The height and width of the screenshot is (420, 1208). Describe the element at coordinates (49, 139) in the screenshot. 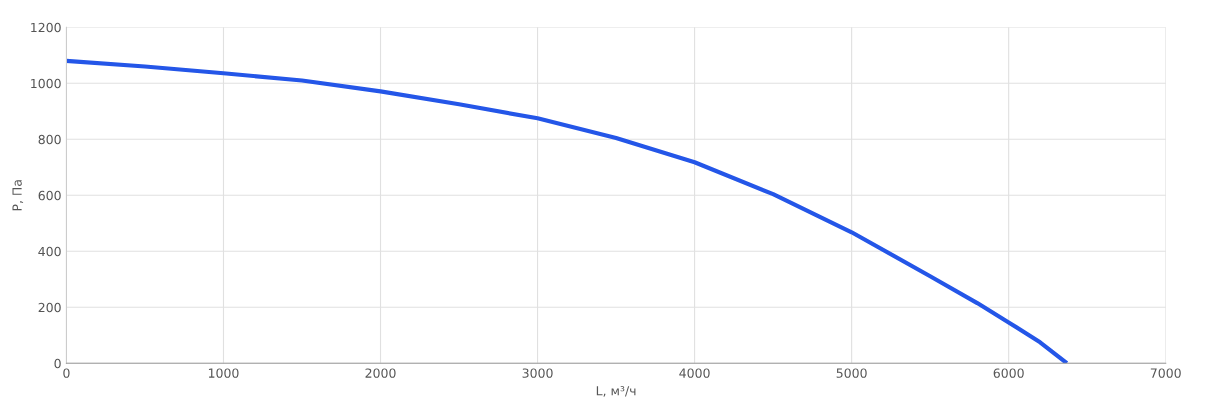

I see `y-tick-label: 800` at that location.